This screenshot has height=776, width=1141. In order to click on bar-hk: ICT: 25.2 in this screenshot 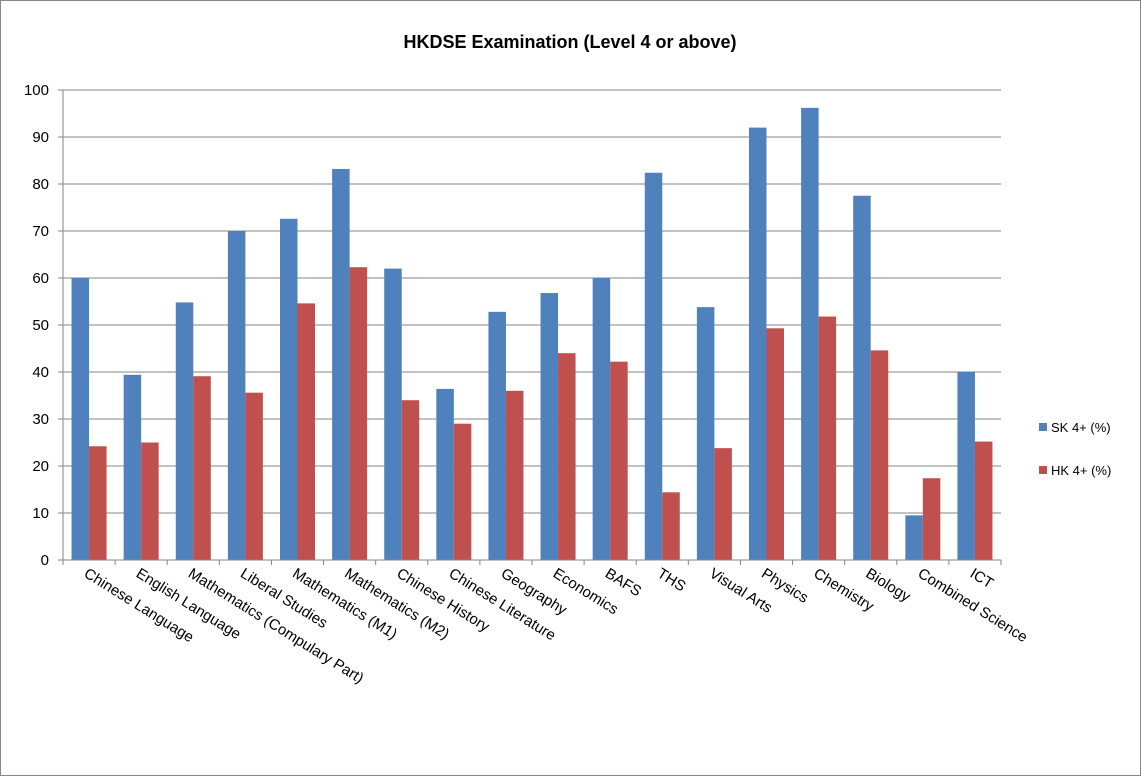, I will do `click(983, 500)`.